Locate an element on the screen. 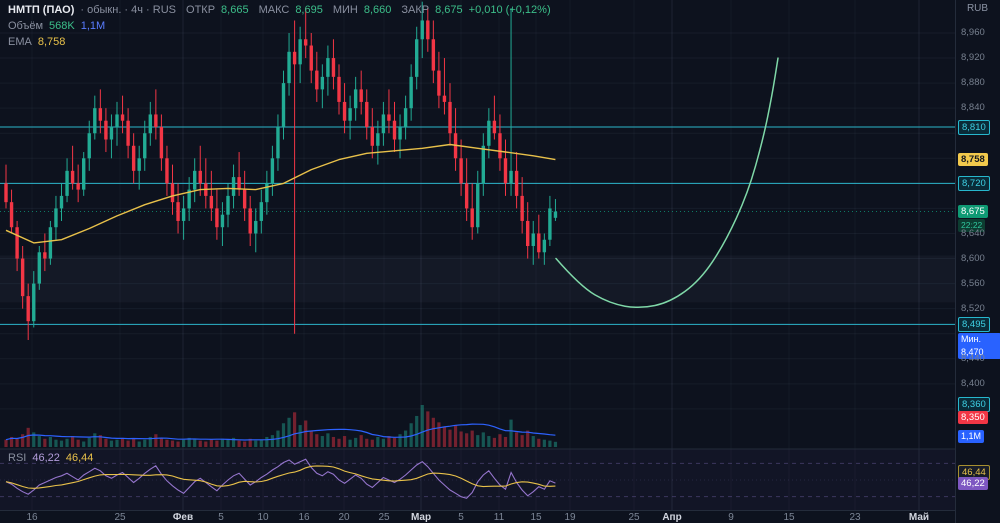  rsi-value: 46,22 is located at coordinates (46, 458).